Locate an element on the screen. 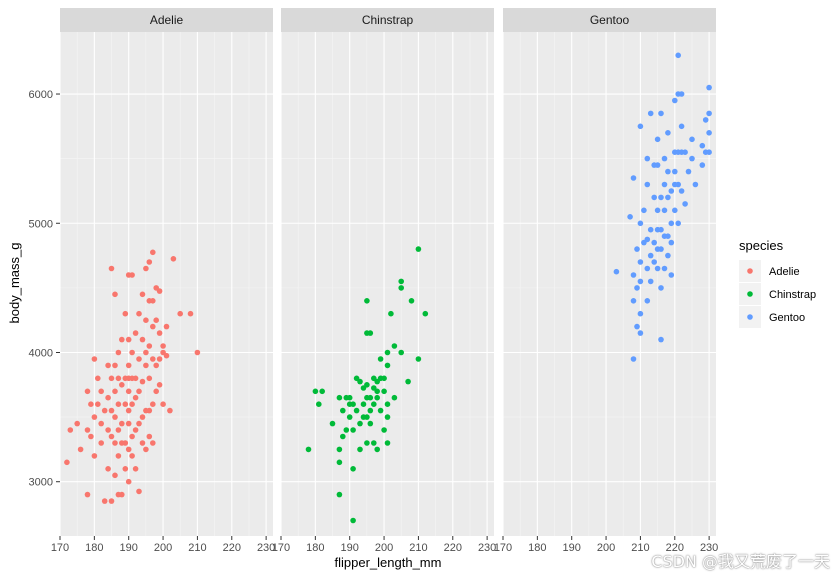  legend: species Adelie Chinstrap Gentoo is located at coordinates (777, 283).